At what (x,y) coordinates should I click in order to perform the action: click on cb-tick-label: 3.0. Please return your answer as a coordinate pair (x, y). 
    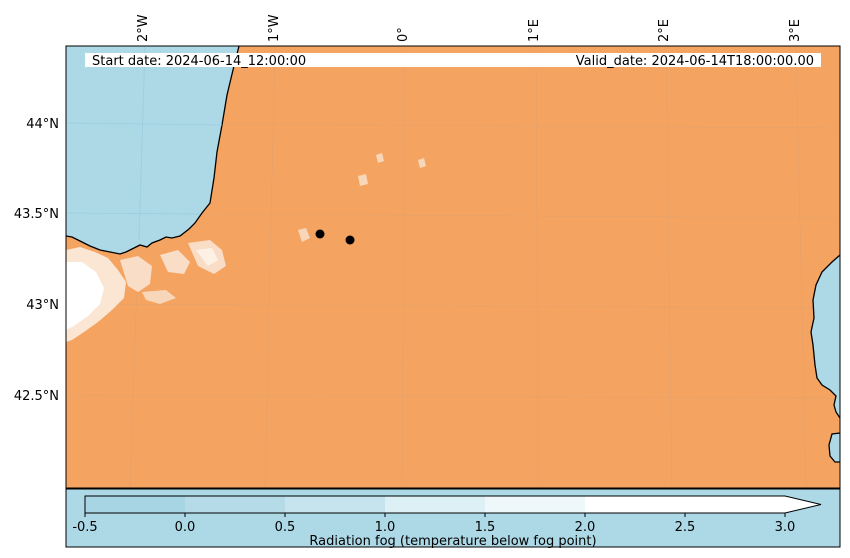
    Looking at the image, I should click on (785, 527).